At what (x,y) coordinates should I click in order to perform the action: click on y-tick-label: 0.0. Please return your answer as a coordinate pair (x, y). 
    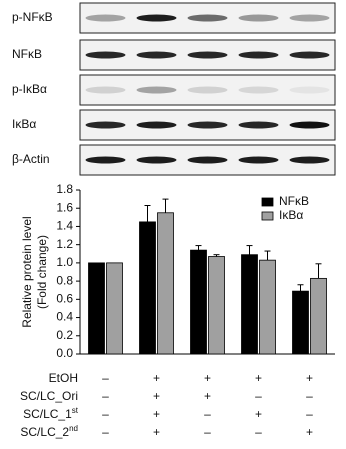
    Looking at the image, I should click on (64, 353).